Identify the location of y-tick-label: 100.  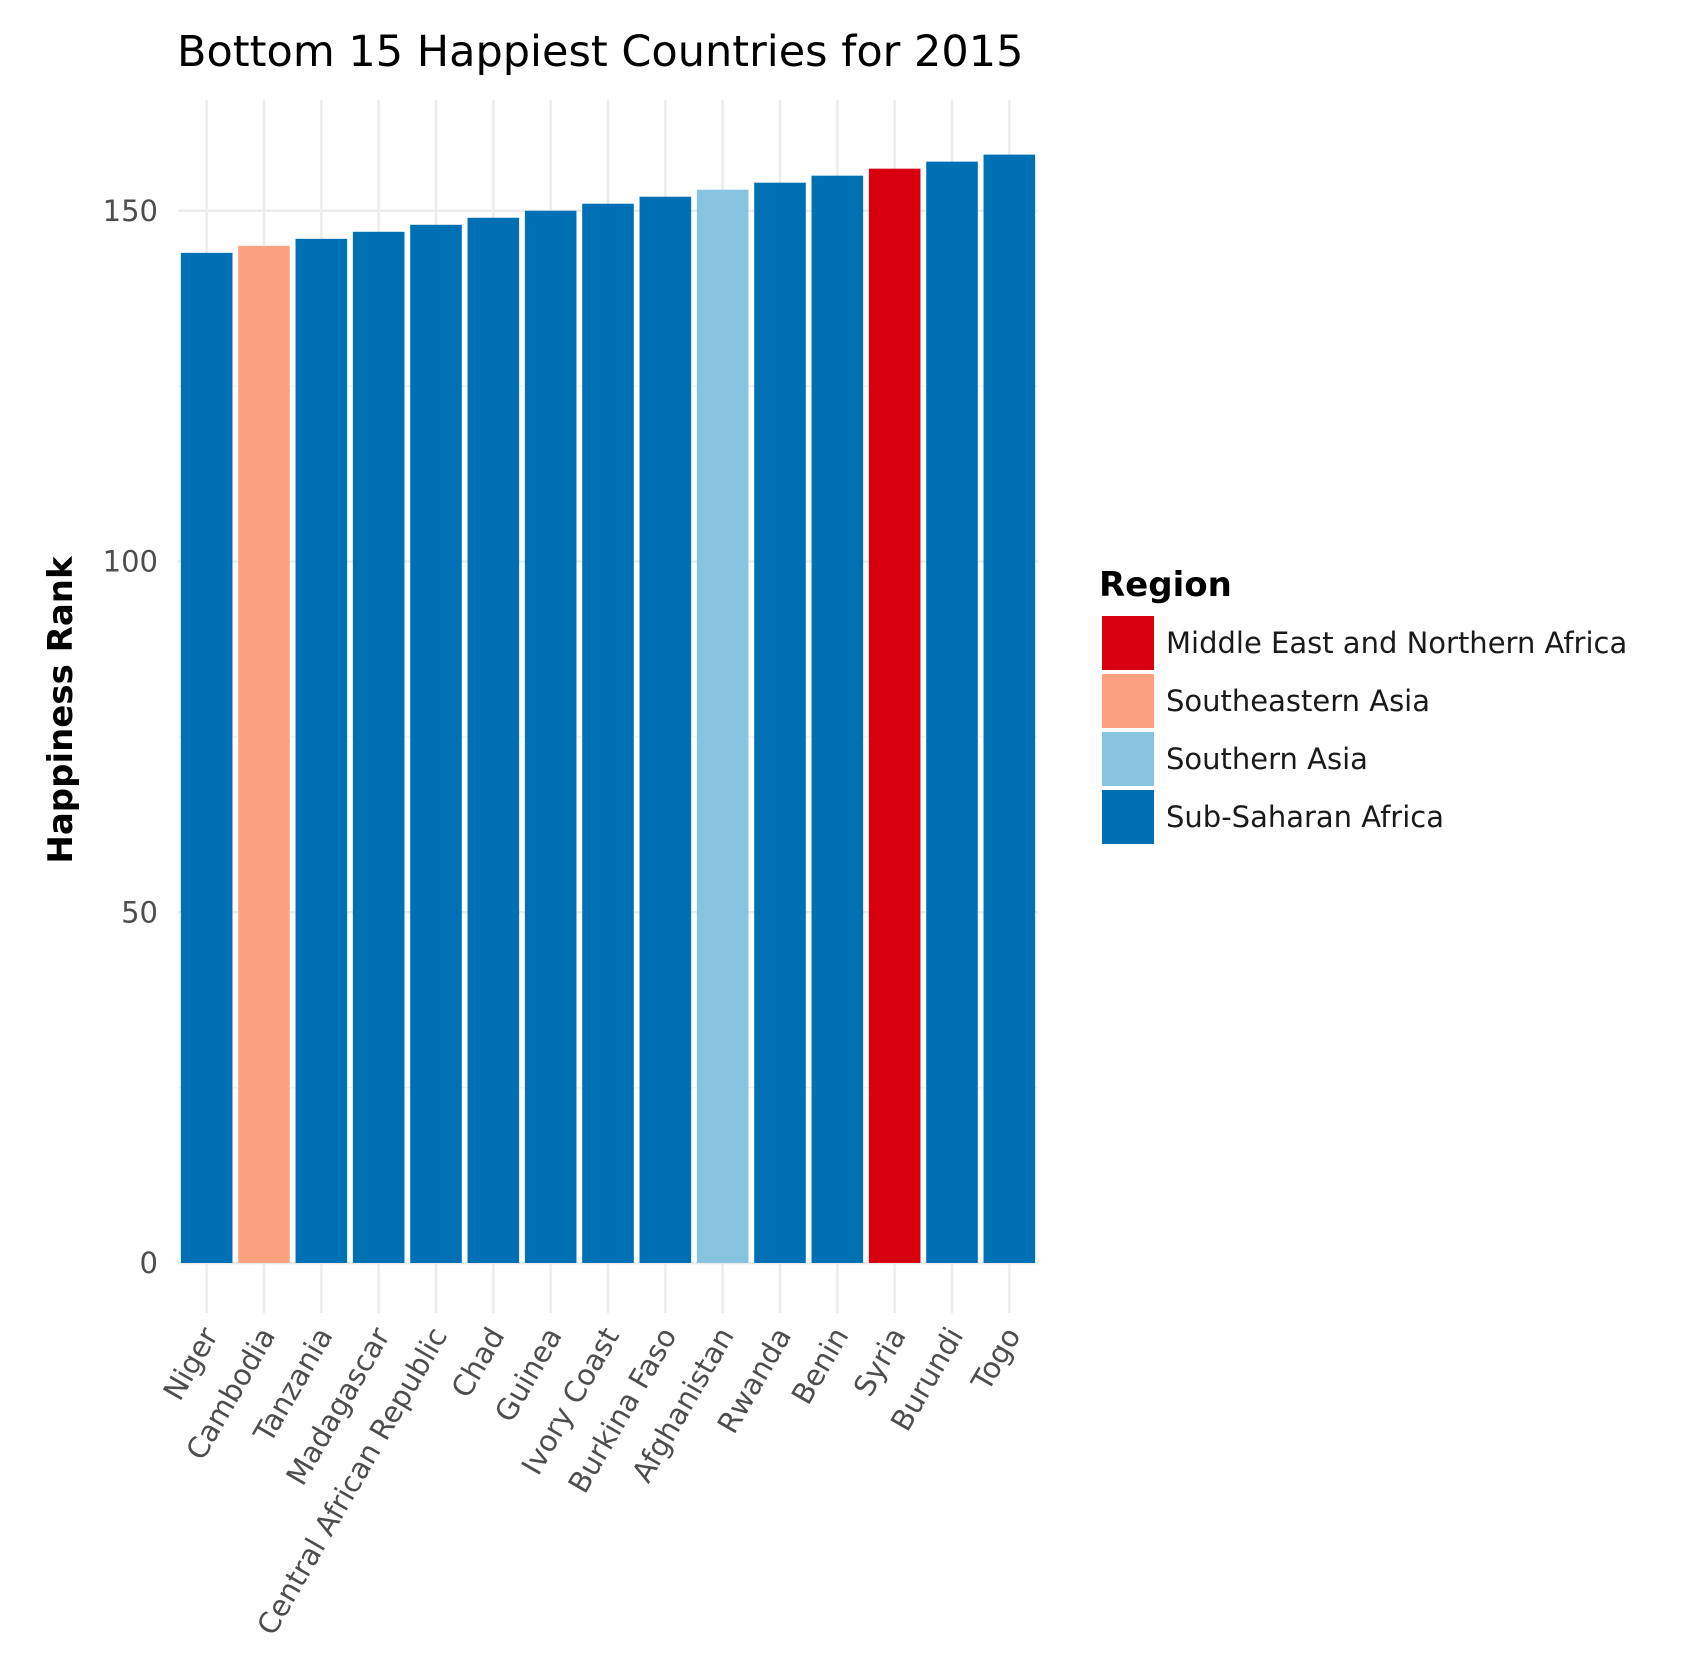
(130, 562).